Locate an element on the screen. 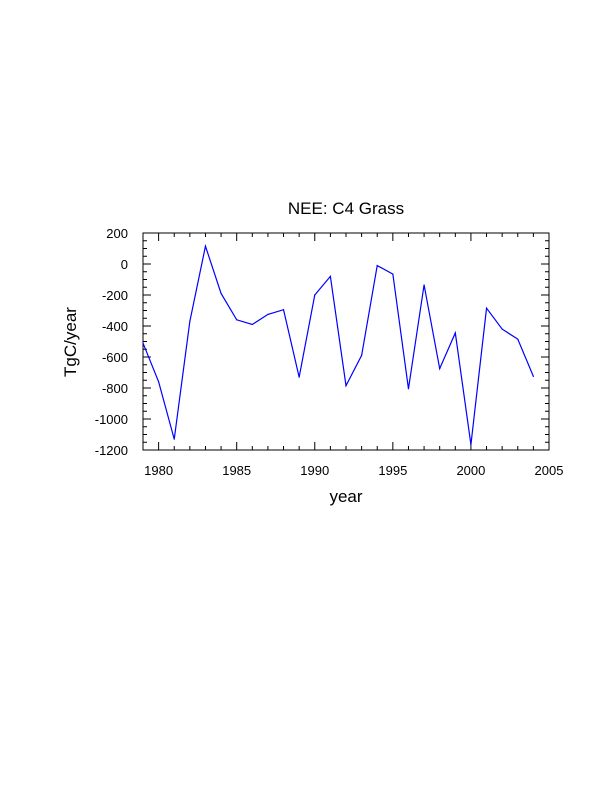 The width and height of the screenshot is (612, 792). x-axis-title: year is located at coordinates (345, 496).